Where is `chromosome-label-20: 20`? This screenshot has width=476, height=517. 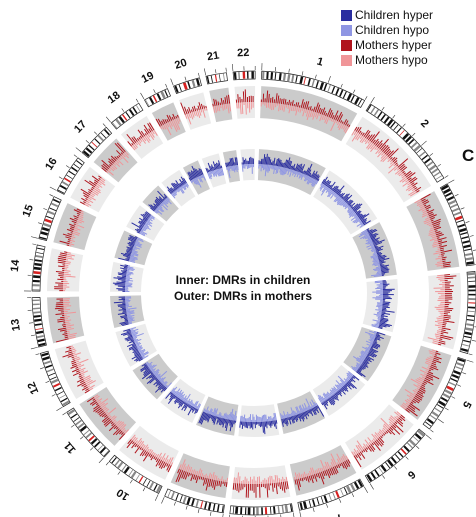
chromosome-label-20: 20 is located at coordinates (180, 64).